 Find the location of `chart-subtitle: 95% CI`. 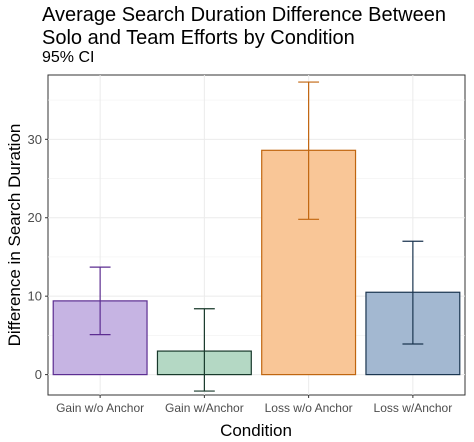

chart-subtitle: 95% CI is located at coordinates (68, 57).